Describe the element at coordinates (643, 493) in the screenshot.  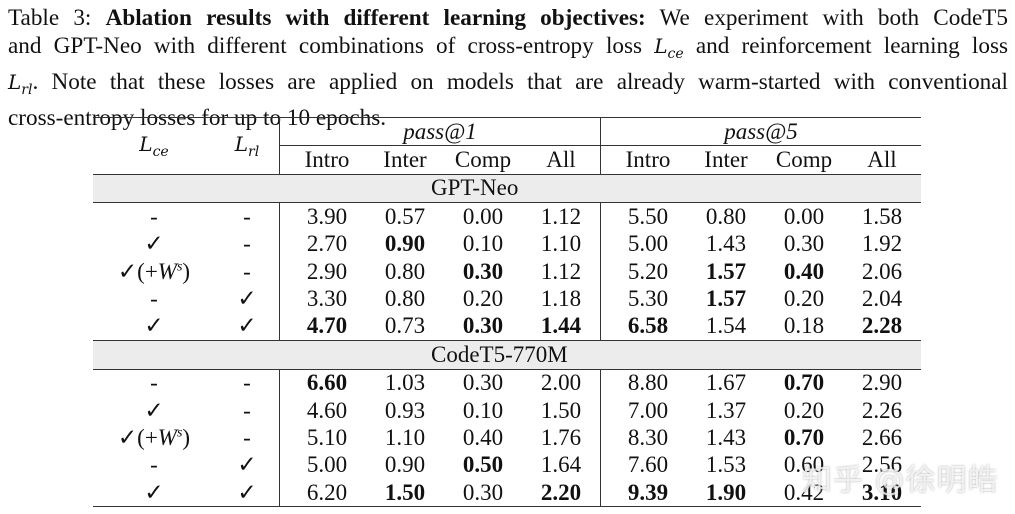
I see `value-cell: 9.39` at that location.